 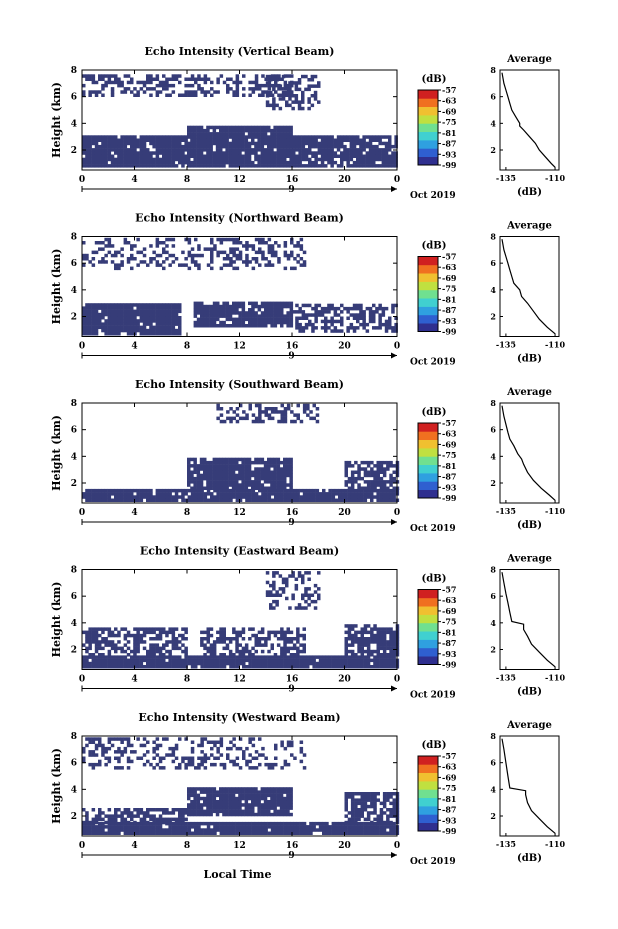 I want to click on echo-cells, so click(x=241, y=620).